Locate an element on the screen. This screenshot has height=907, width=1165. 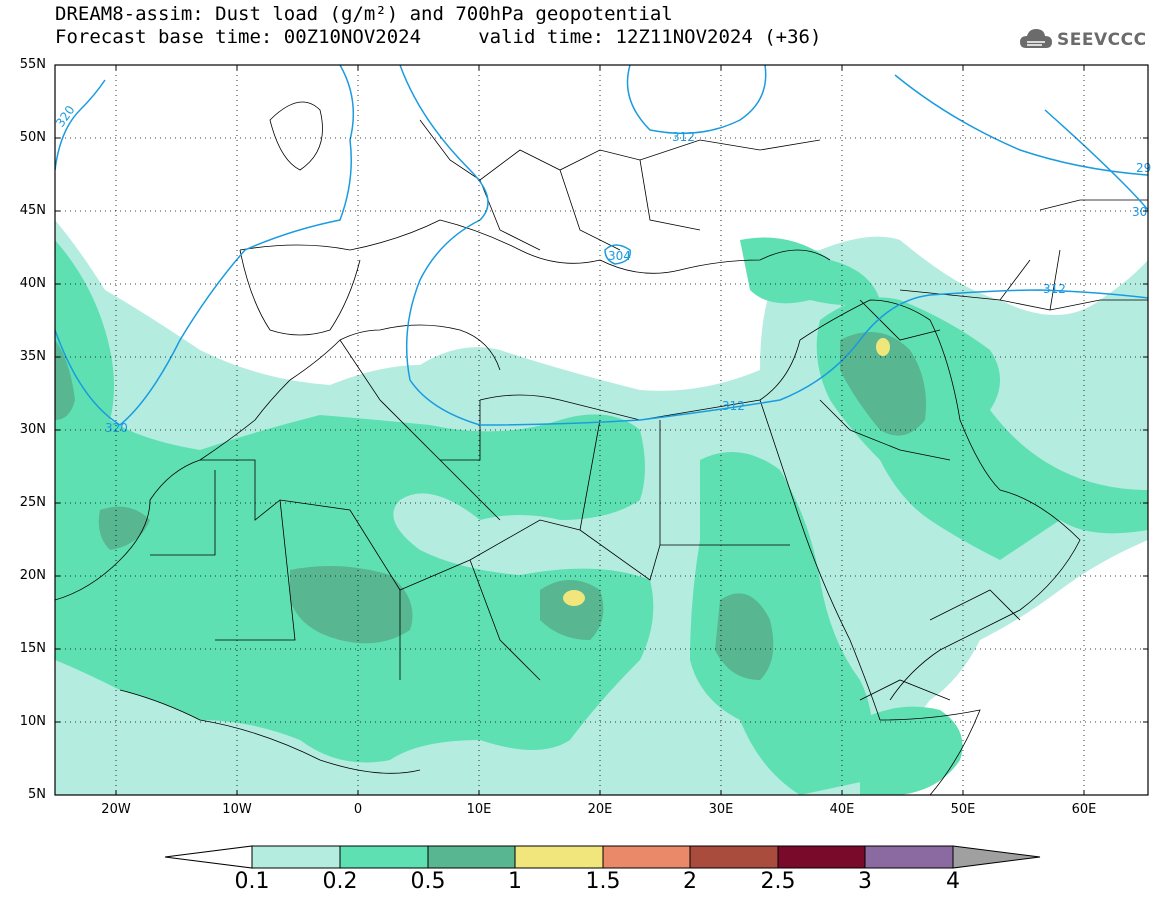
coastline-arabia is located at coordinates (940, 500).